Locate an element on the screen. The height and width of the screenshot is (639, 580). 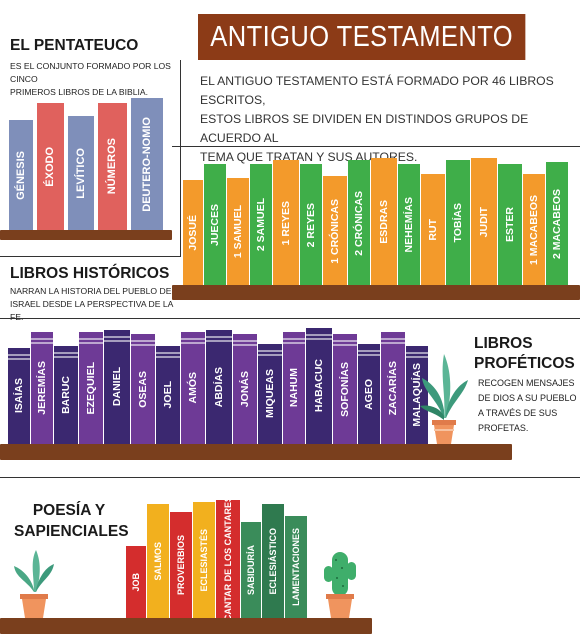
book-spine: SALMOS is located at coordinates (158, 561).